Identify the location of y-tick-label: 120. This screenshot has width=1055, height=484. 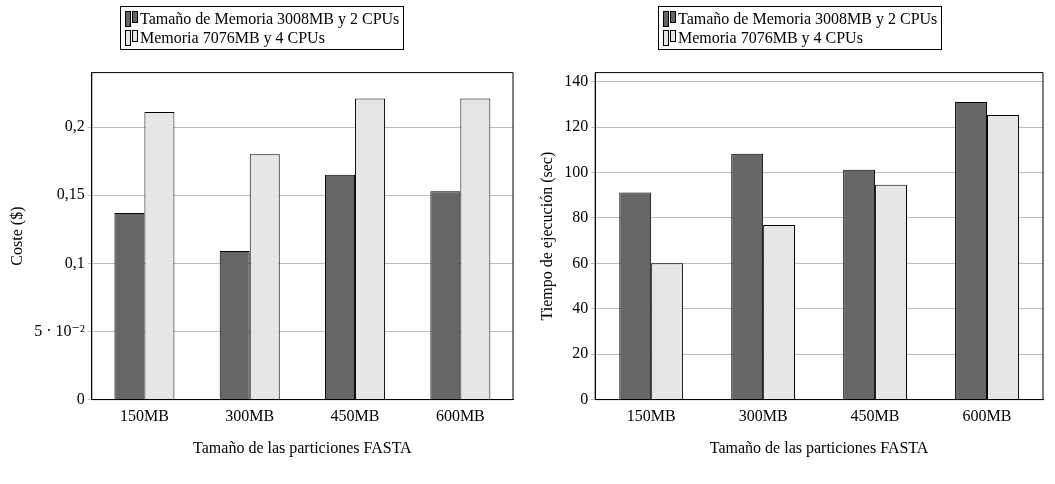
(576, 126).